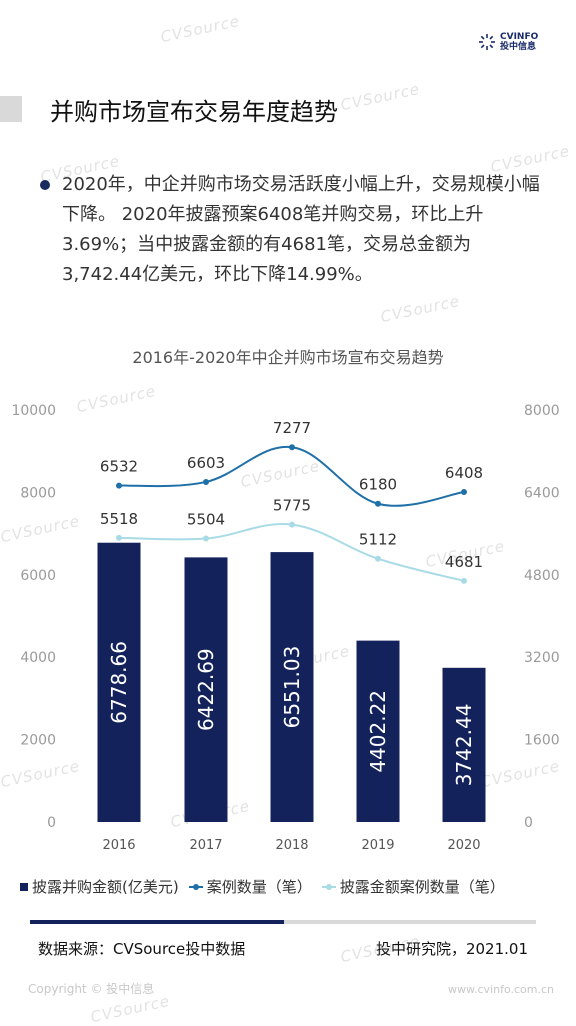 This screenshot has width=576, height=1026. I want to click on brand-logo: CVINFO 投中信息, so click(508, 42).